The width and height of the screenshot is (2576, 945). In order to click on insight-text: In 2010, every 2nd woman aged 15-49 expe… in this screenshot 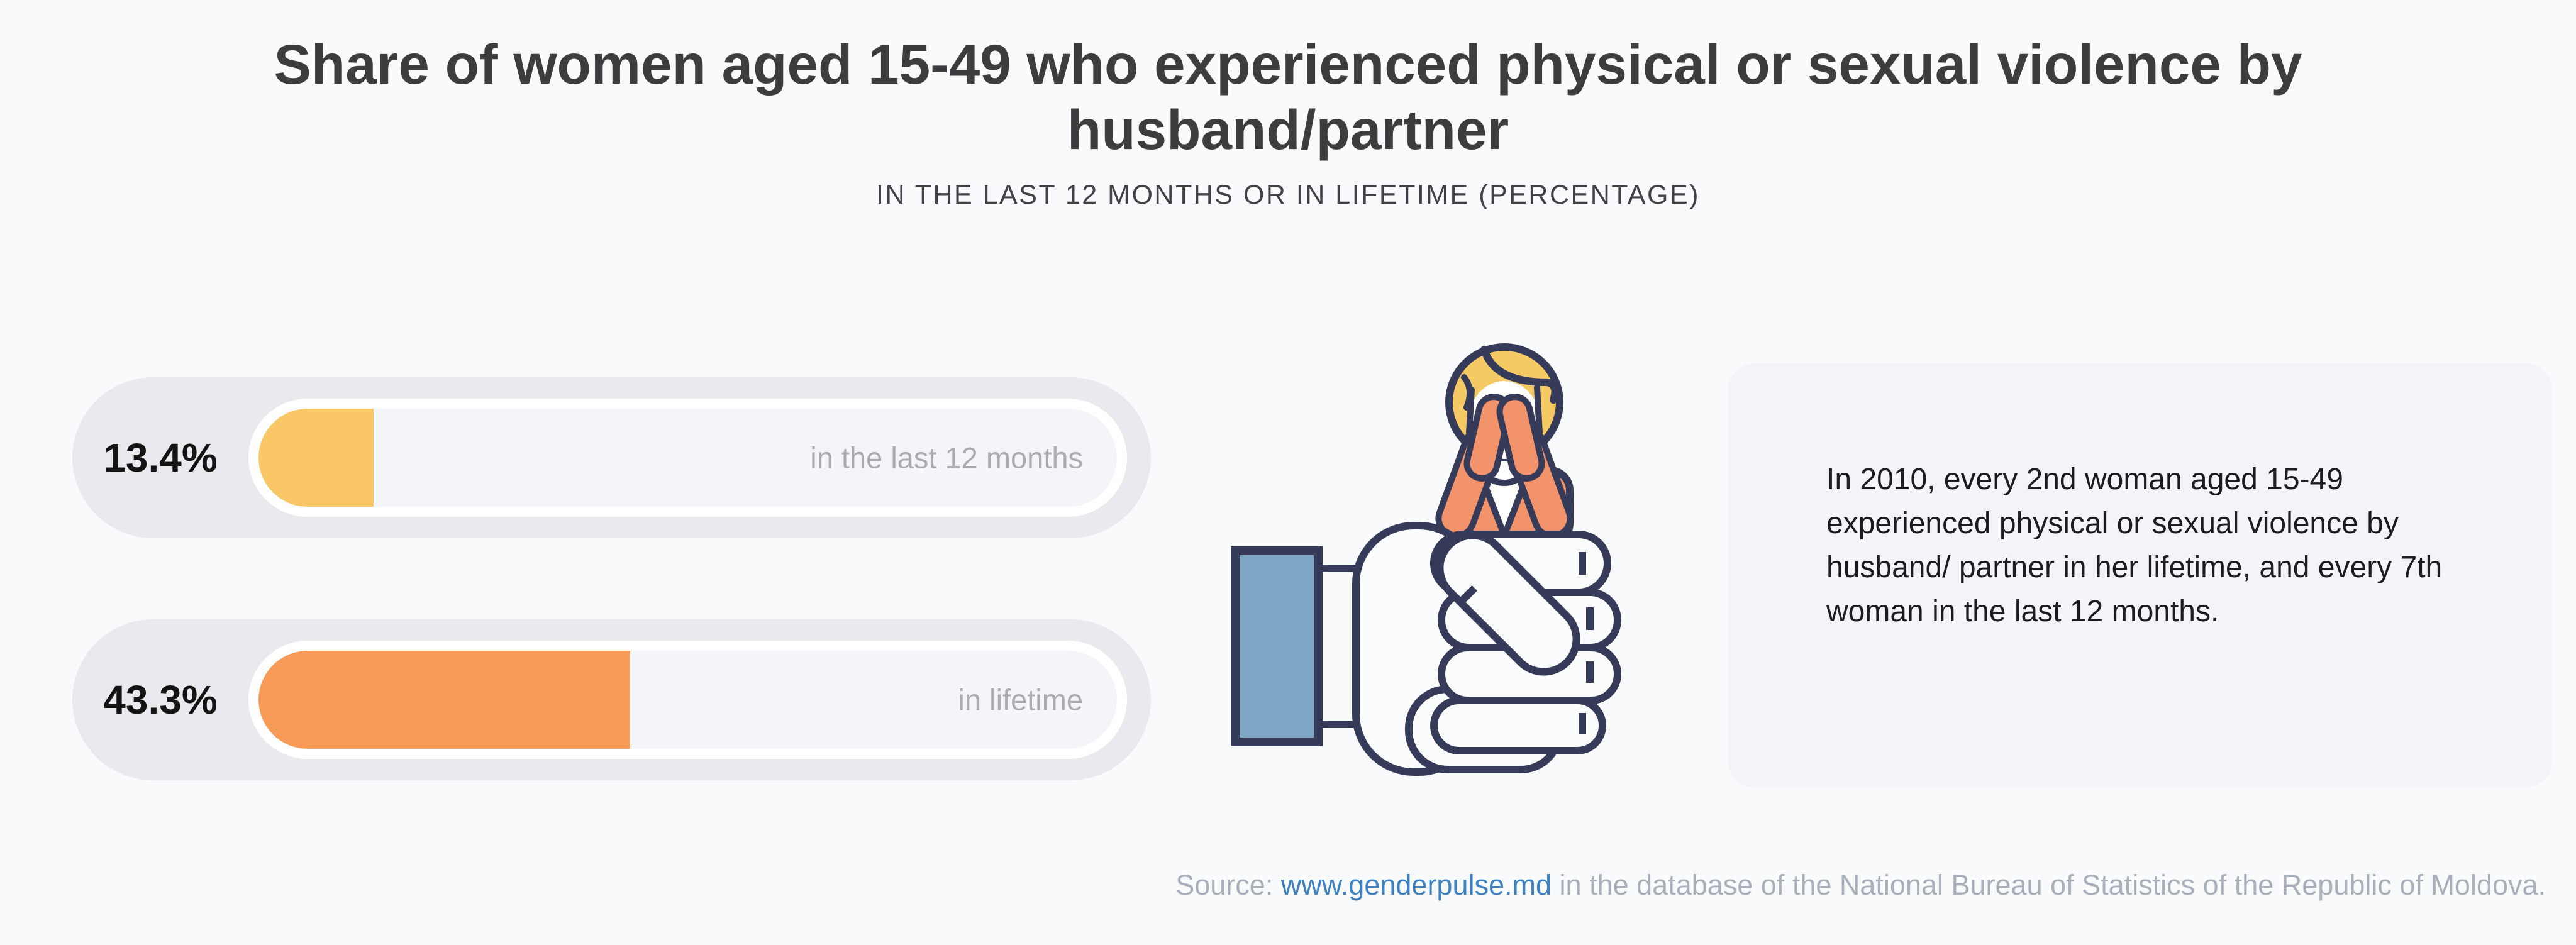, I will do `click(2134, 545)`.